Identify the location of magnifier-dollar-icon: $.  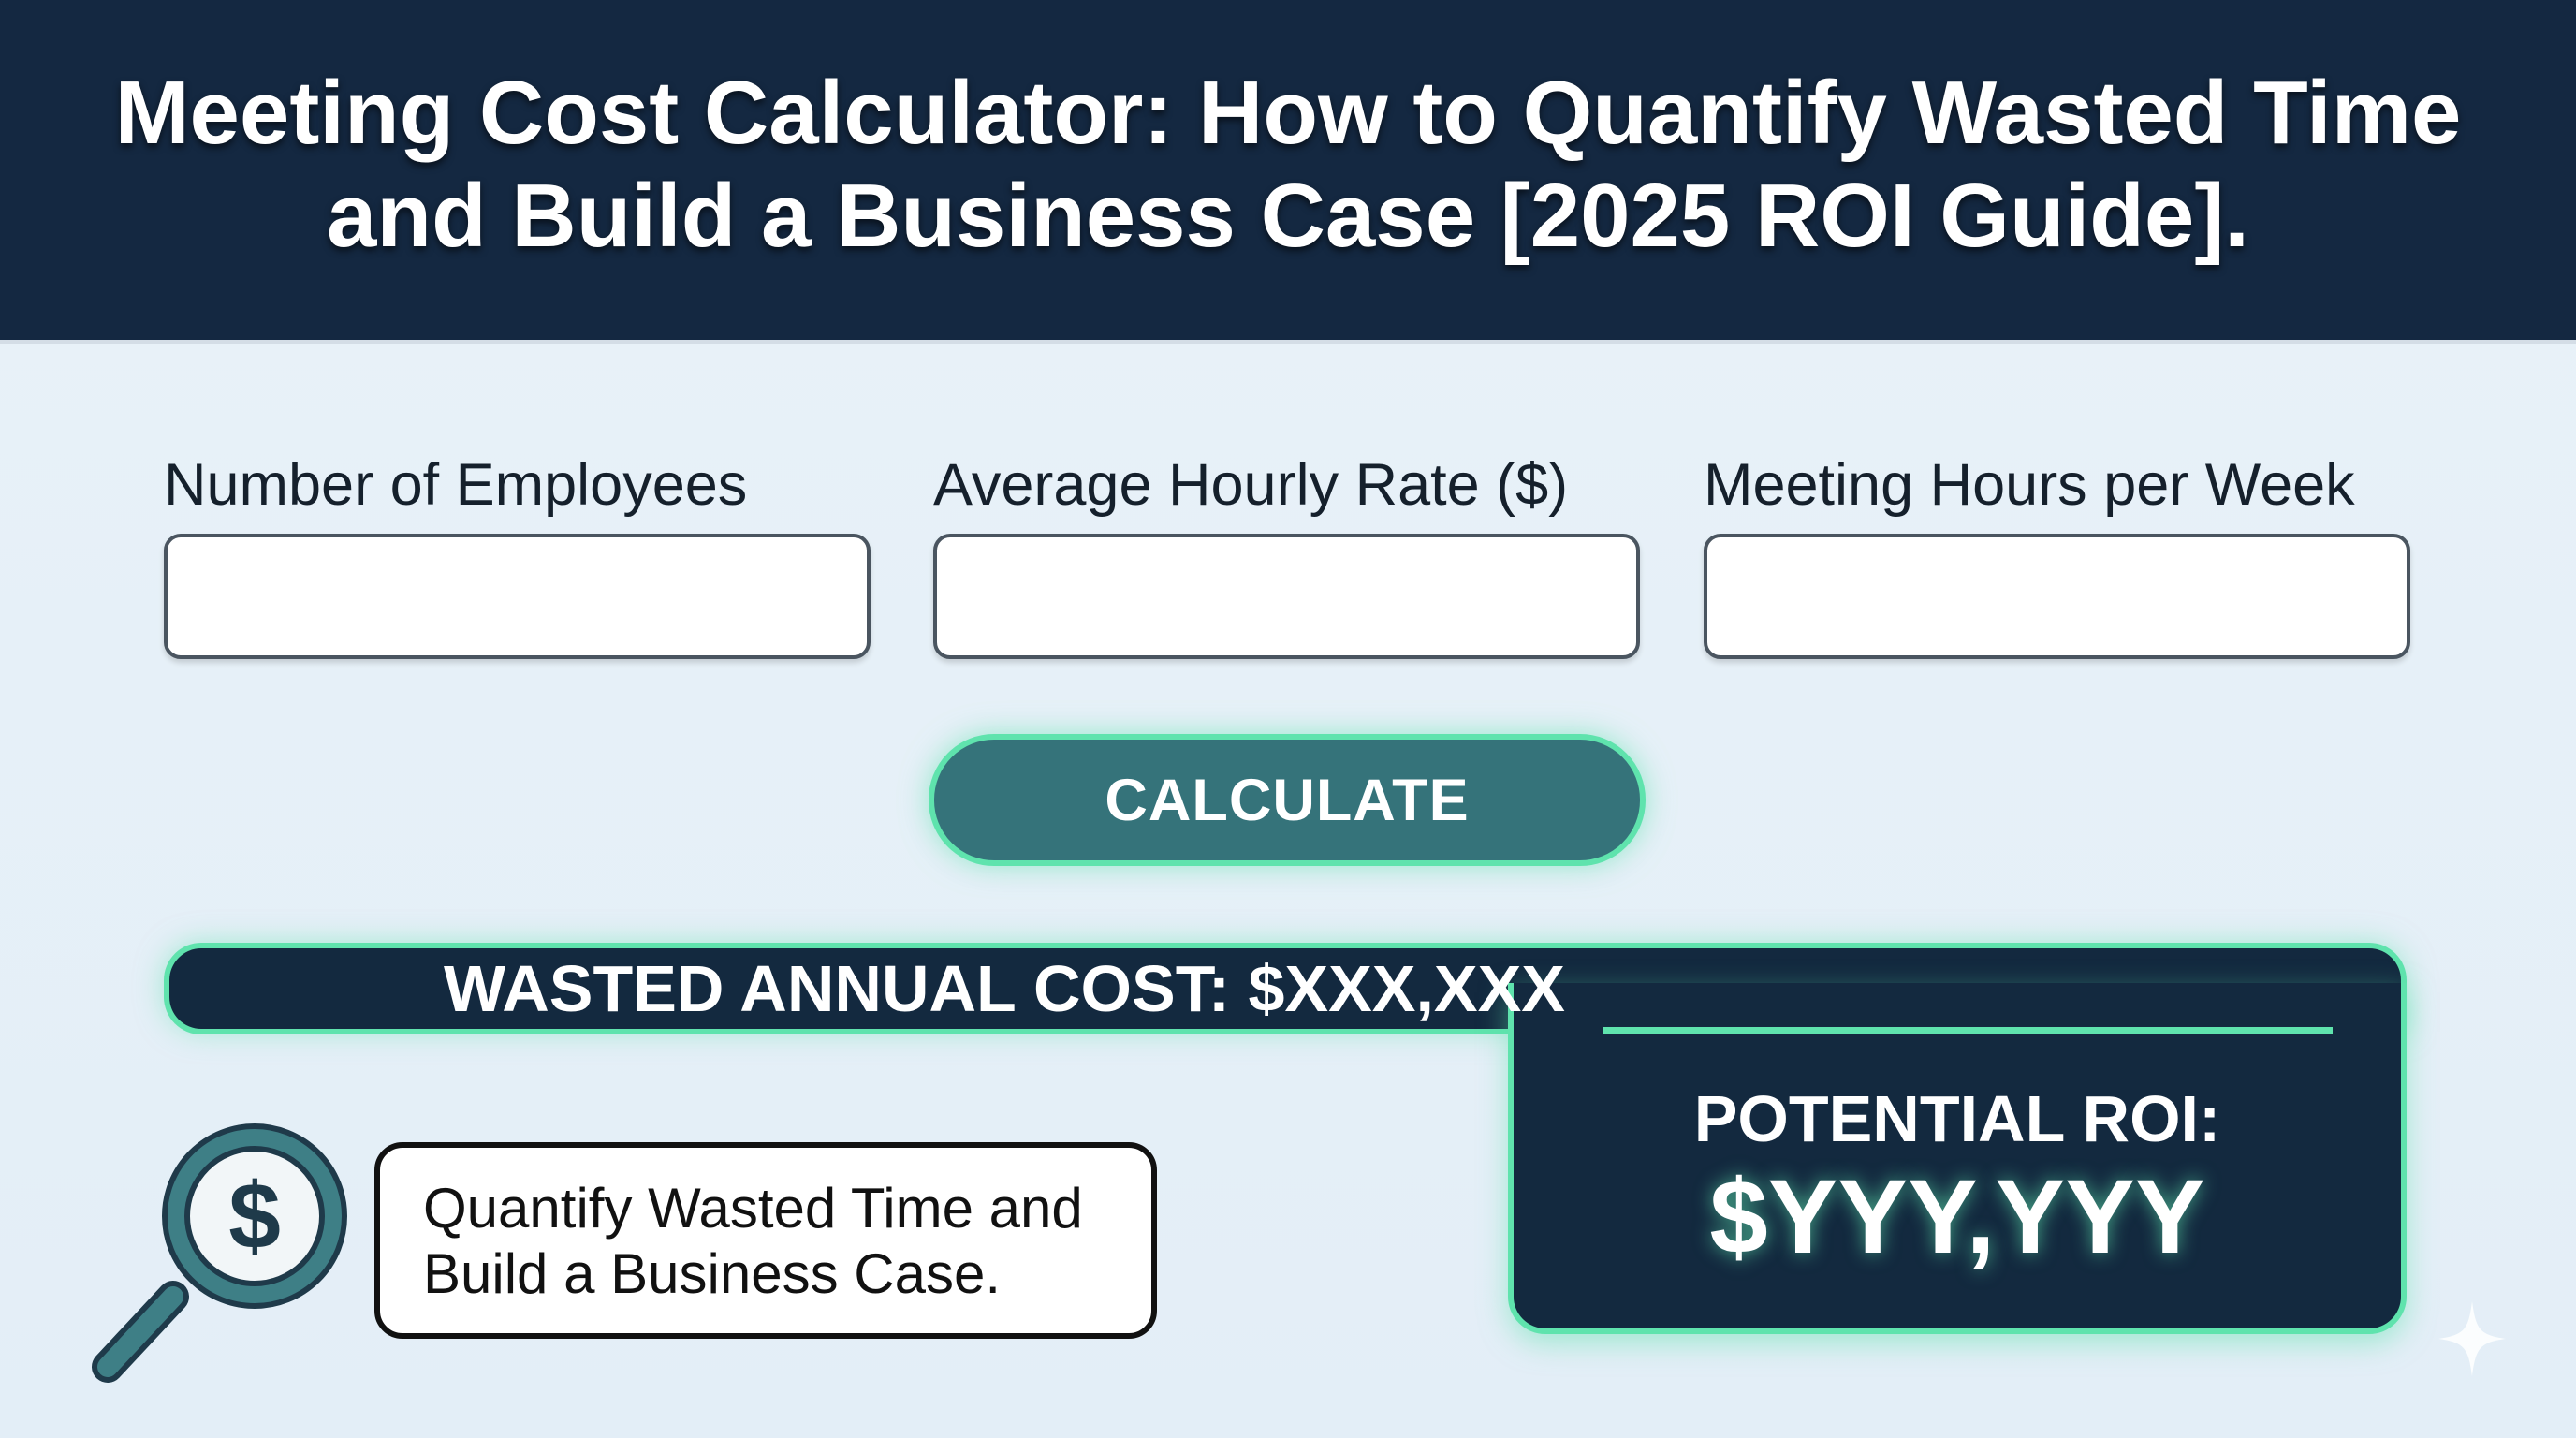
(219, 1253).